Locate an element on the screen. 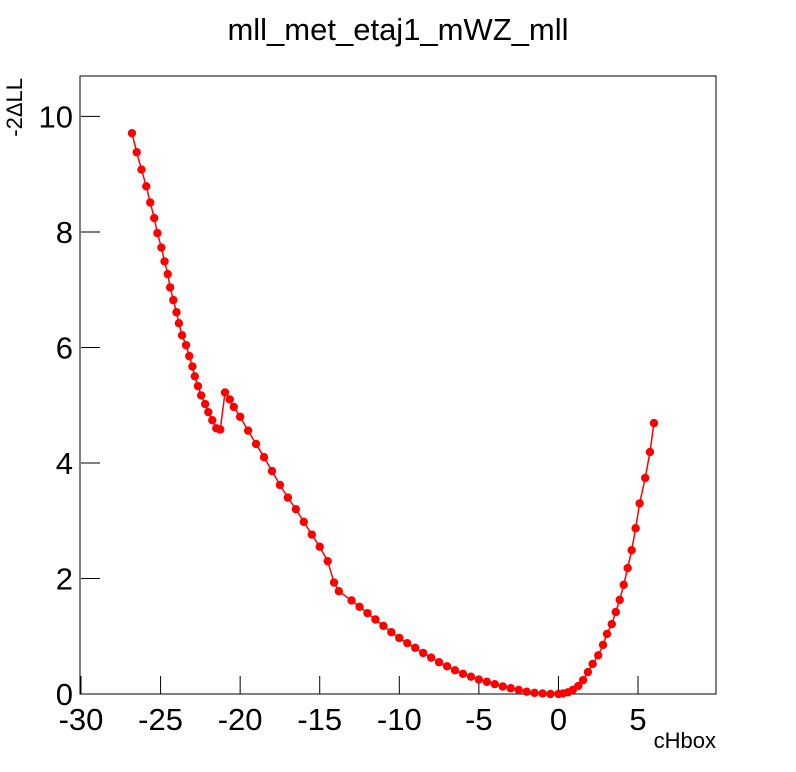  x-tick-label: -5 is located at coordinates (479, 719).